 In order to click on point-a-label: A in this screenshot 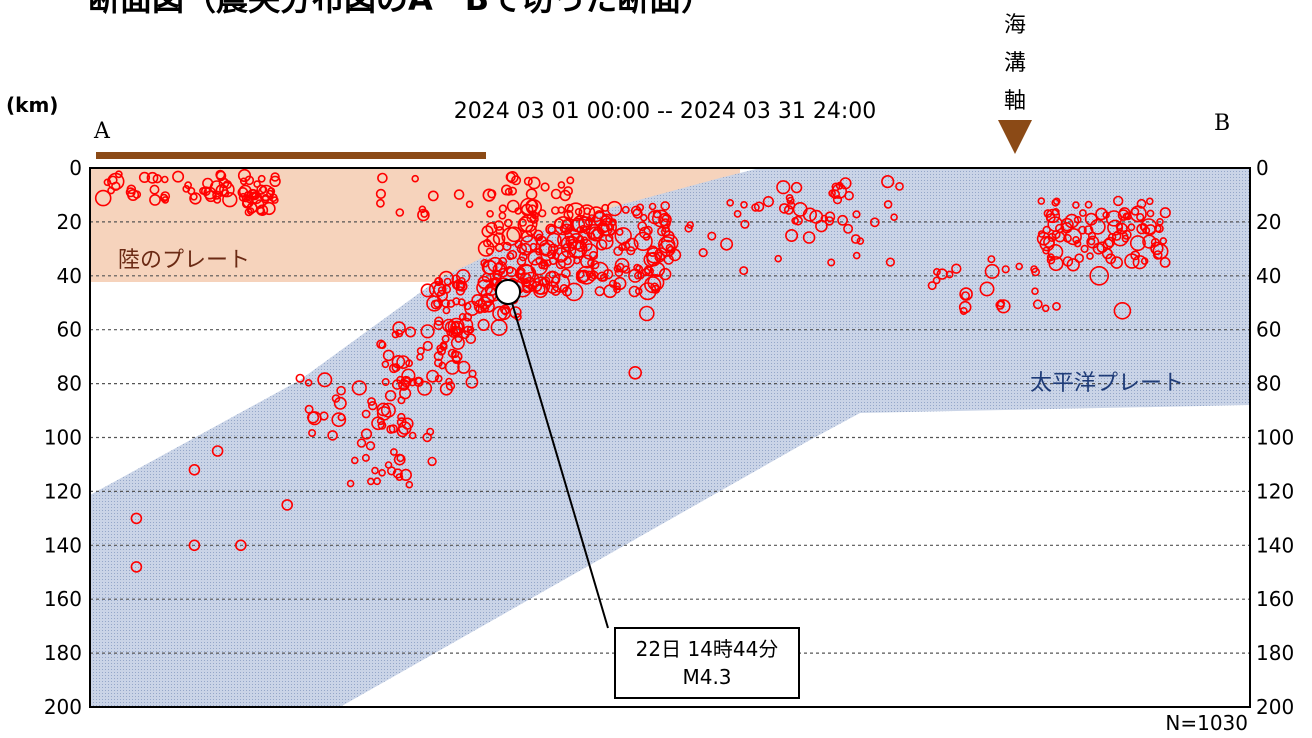, I will do `click(102, 131)`.